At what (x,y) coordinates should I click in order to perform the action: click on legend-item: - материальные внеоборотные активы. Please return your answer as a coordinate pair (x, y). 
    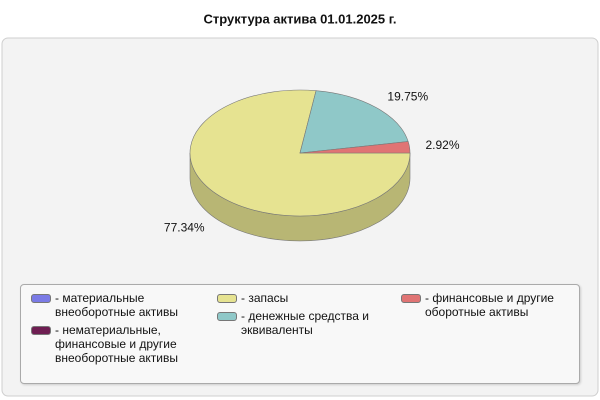
    Looking at the image, I should click on (116, 305).